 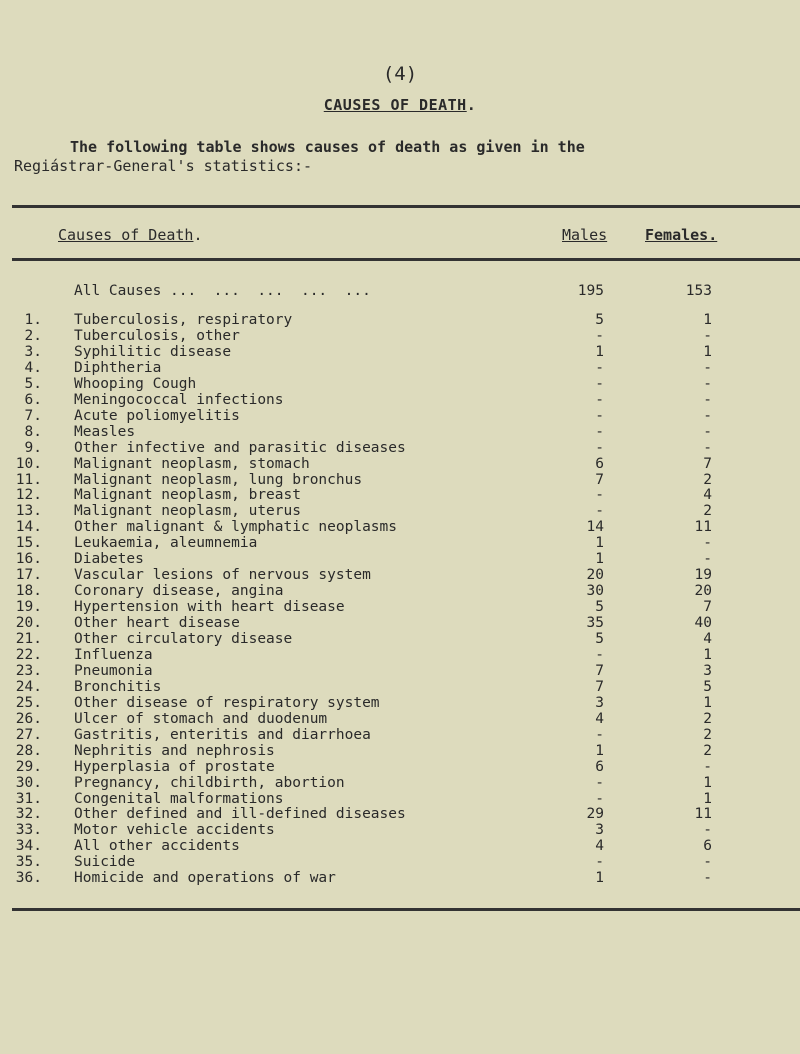 What do you see at coordinates (595, 814) in the screenshot?
I see `males-value: 29` at bounding box center [595, 814].